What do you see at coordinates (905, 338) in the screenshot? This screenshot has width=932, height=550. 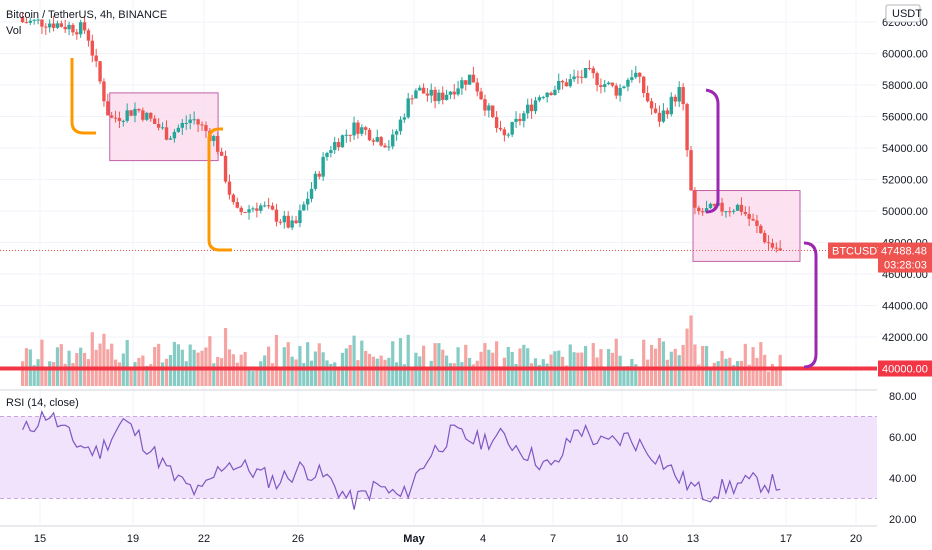 I see `price-tick-label: 42000.00` at bounding box center [905, 338].